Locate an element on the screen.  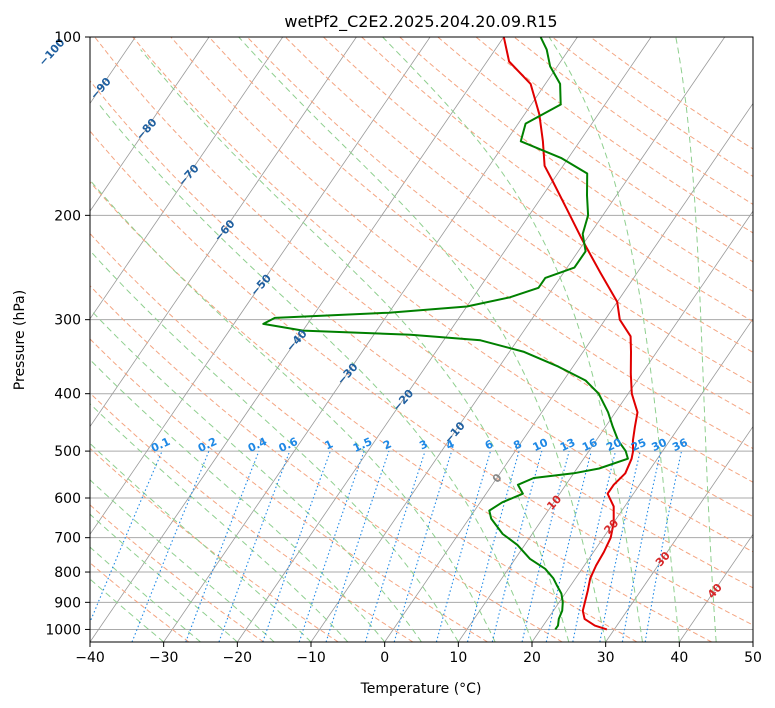
dry-adiabat-label: −90 is located at coordinates (101, 88).